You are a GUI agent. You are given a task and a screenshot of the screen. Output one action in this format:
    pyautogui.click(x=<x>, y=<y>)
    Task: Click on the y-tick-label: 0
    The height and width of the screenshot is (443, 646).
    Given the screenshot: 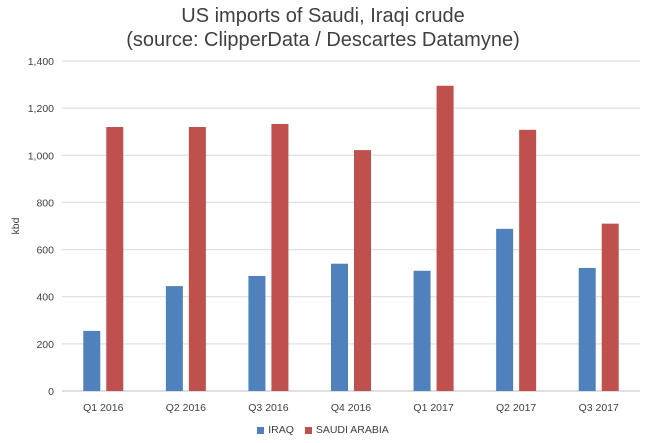 What is the action you would take?
    pyautogui.click(x=51, y=392)
    